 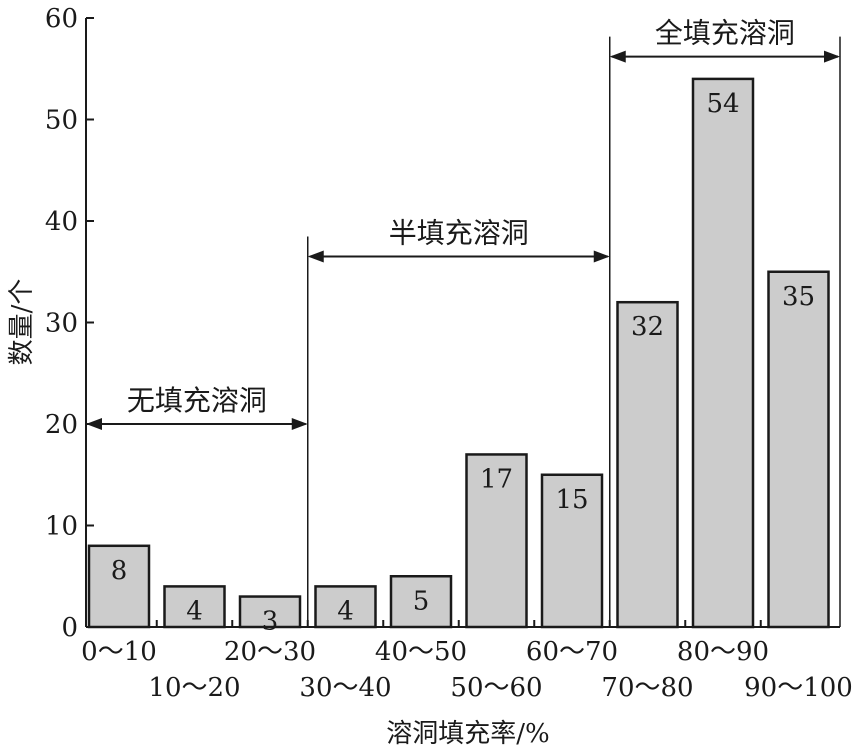 I want to click on x-tick-label: 60～70, so click(x=572, y=652).